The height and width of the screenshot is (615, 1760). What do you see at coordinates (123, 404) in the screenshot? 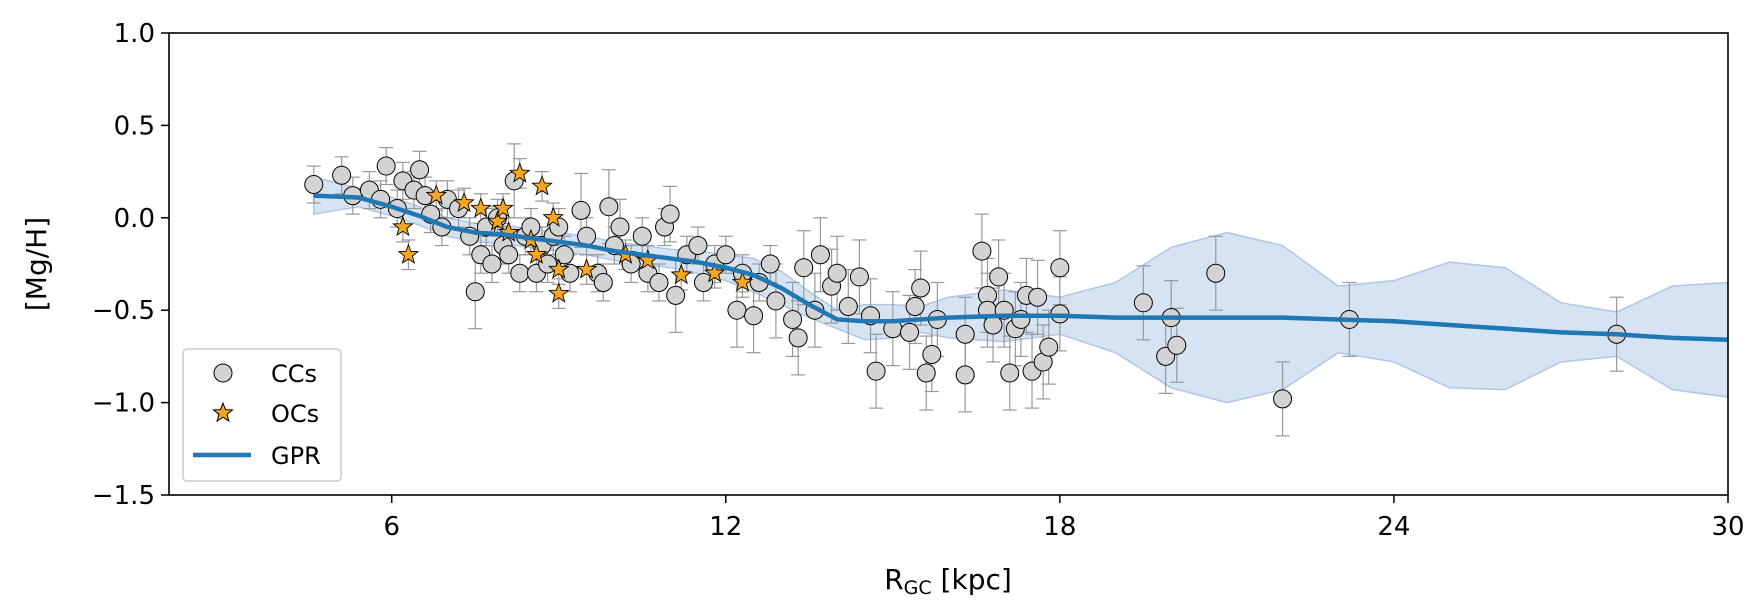
I see `y-tick-label: −1.0` at bounding box center [123, 404].